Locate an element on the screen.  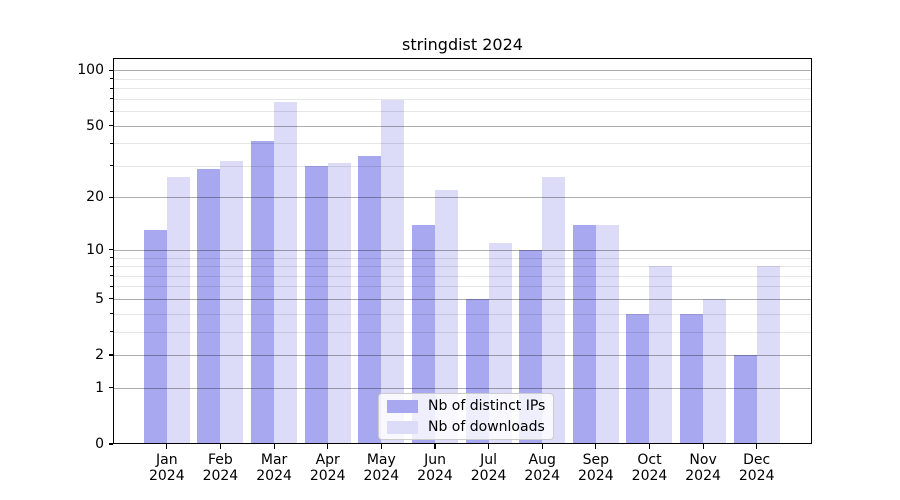
bar-downloads-dec is located at coordinates (768, 355).